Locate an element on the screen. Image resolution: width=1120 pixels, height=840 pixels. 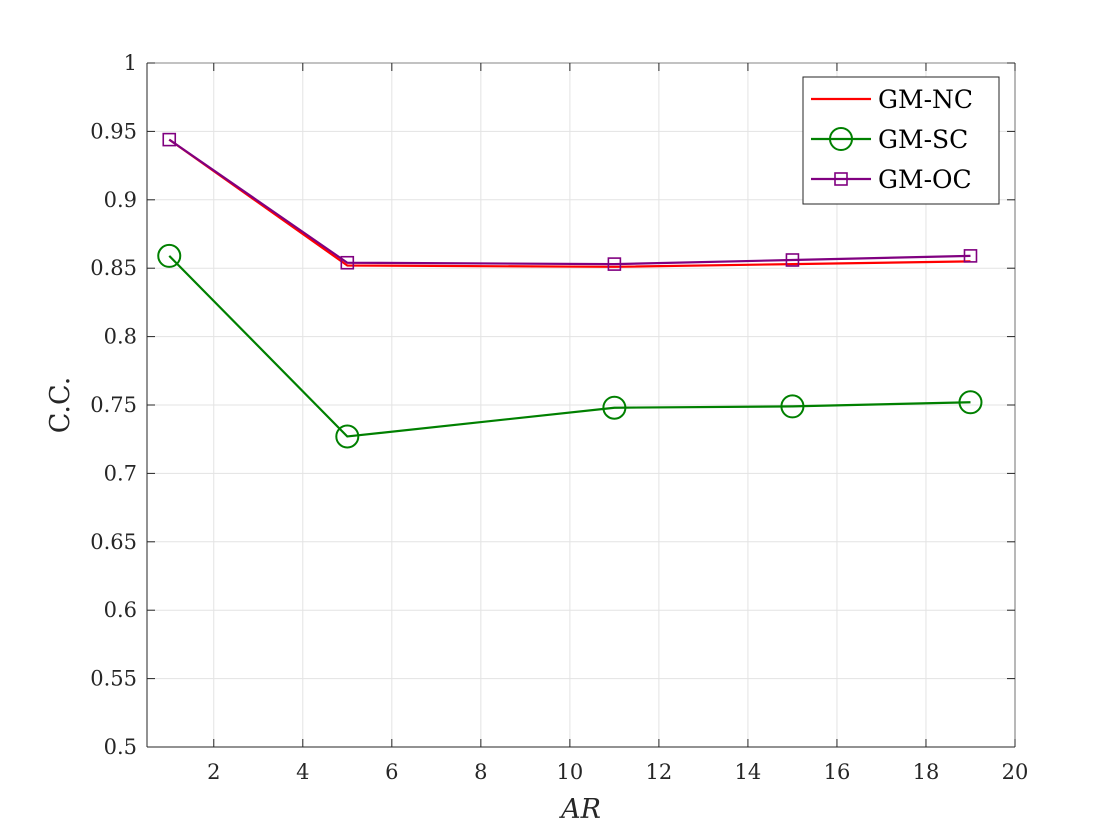
y-tick-label: 0.85 is located at coordinates (113, 268).